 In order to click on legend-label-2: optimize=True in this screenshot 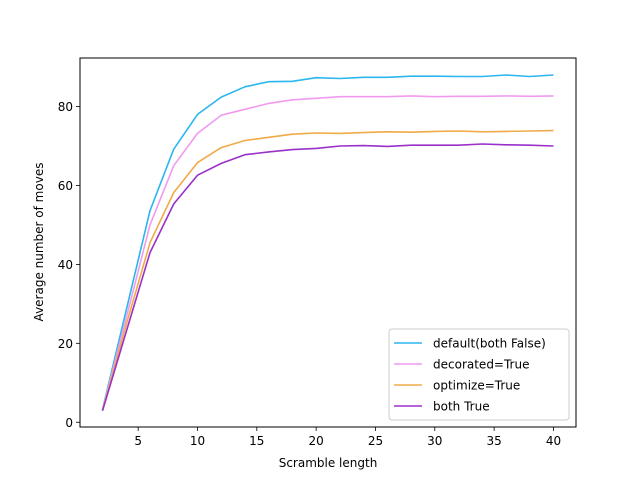, I will do `click(476, 386)`.